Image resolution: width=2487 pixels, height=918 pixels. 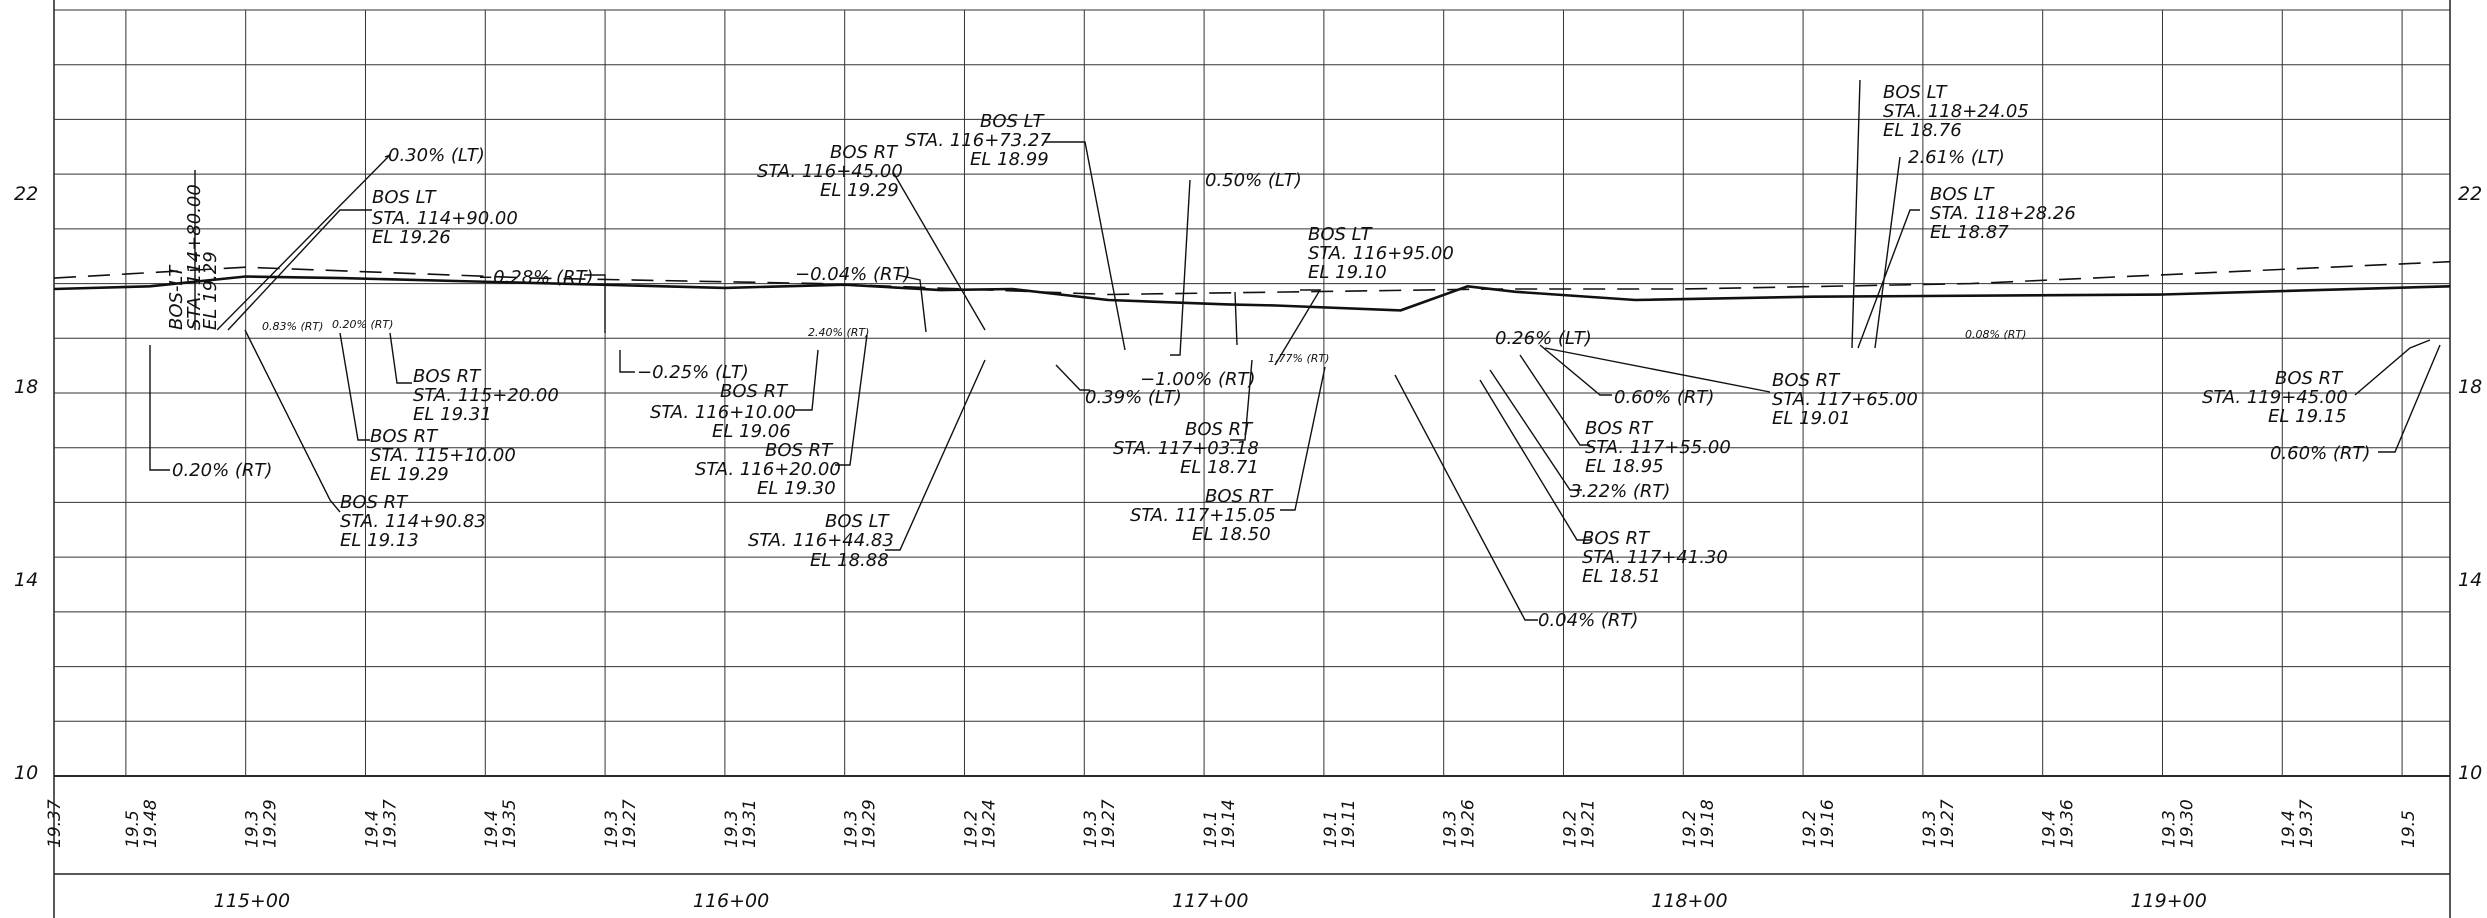 I want to click on annotation-bos-lt-116-44-83: BOS LT STA. 116+44.83 EL 18.88, so click(x=821, y=541).